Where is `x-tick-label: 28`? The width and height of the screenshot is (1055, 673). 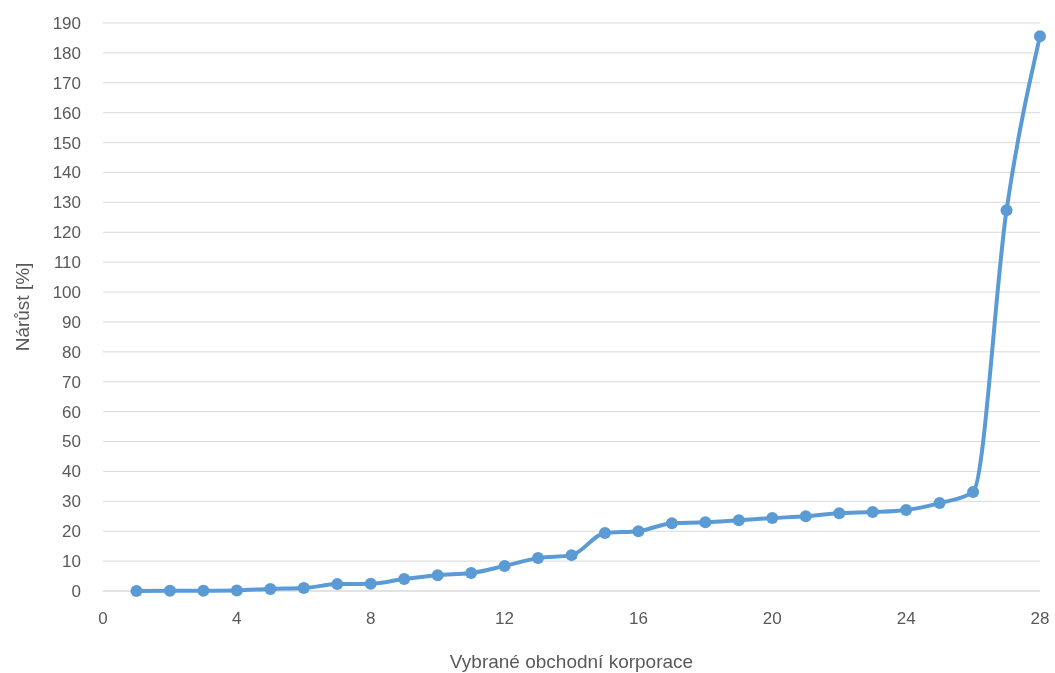
x-tick-label: 28 is located at coordinates (1040, 618).